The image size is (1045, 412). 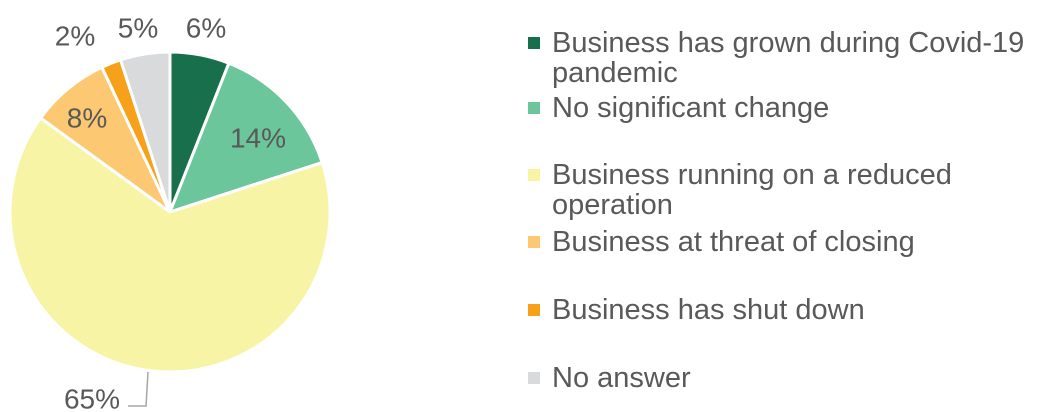 What do you see at coordinates (92, 397) in the screenshot?
I see `data-label: 65%` at bounding box center [92, 397].